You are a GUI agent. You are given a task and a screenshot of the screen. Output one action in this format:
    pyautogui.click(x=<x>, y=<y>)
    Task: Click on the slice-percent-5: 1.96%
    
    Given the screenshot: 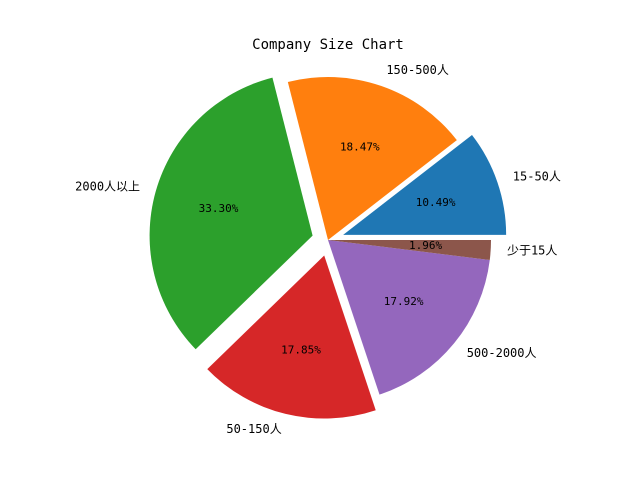 What is the action you would take?
    pyautogui.click(x=425, y=245)
    